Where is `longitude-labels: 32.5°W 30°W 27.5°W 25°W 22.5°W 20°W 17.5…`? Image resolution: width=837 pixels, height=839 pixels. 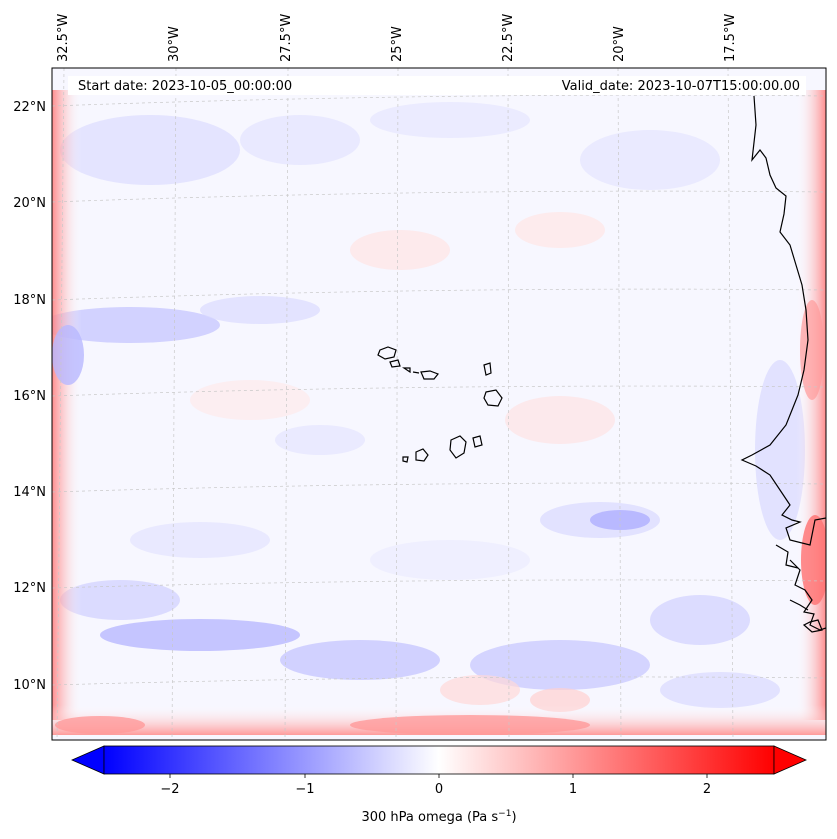 longitude-labels: 32.5°W 30°W 27.5°W 25°W 22.5°W 20°W 17.5… is located at coordinates (397, 38).